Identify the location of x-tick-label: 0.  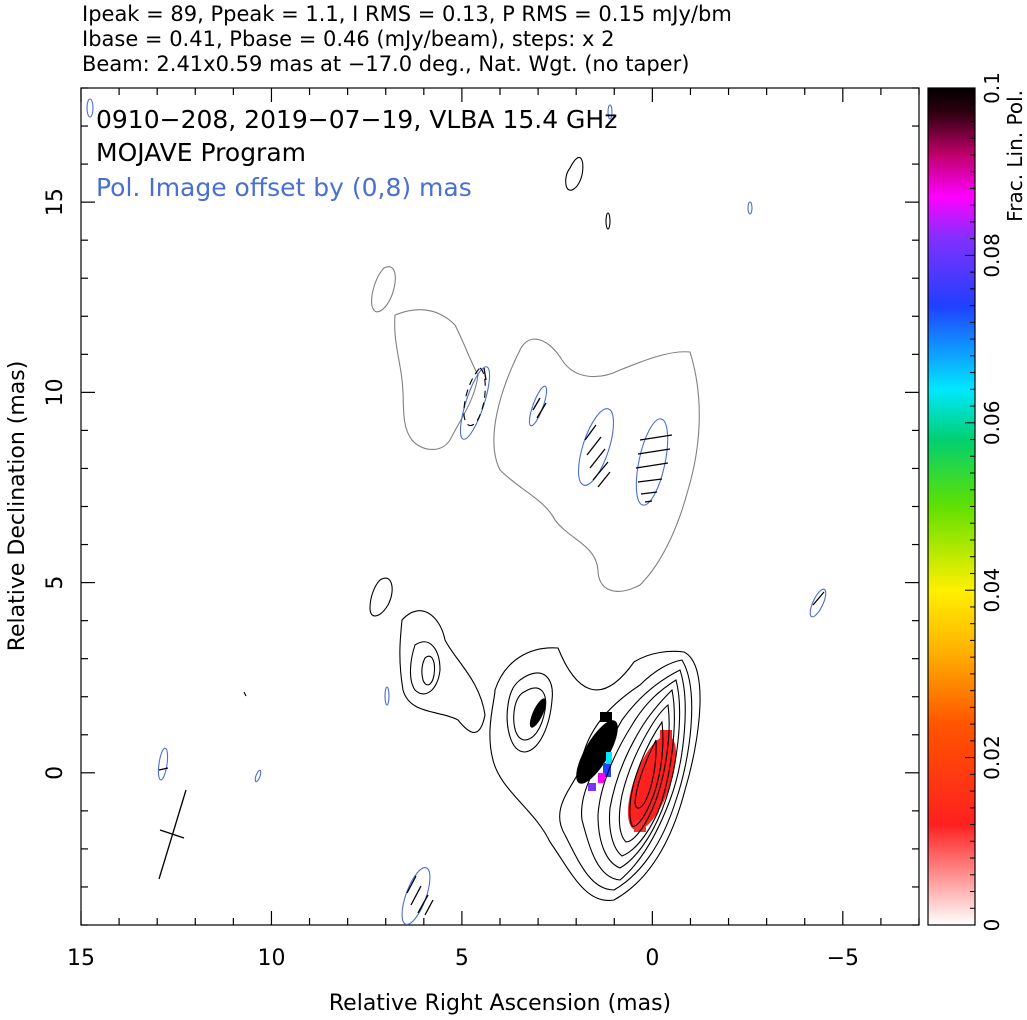
(652, 958).